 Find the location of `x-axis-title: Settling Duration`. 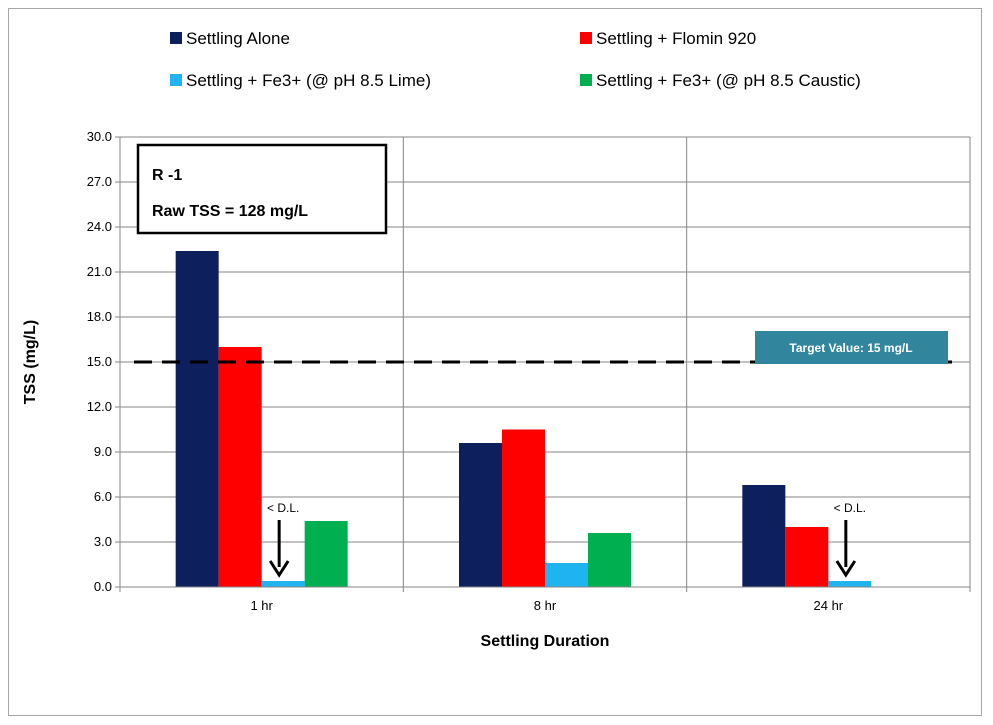

x-axis-title: Settling Duration is located at coordinates (545, 641).